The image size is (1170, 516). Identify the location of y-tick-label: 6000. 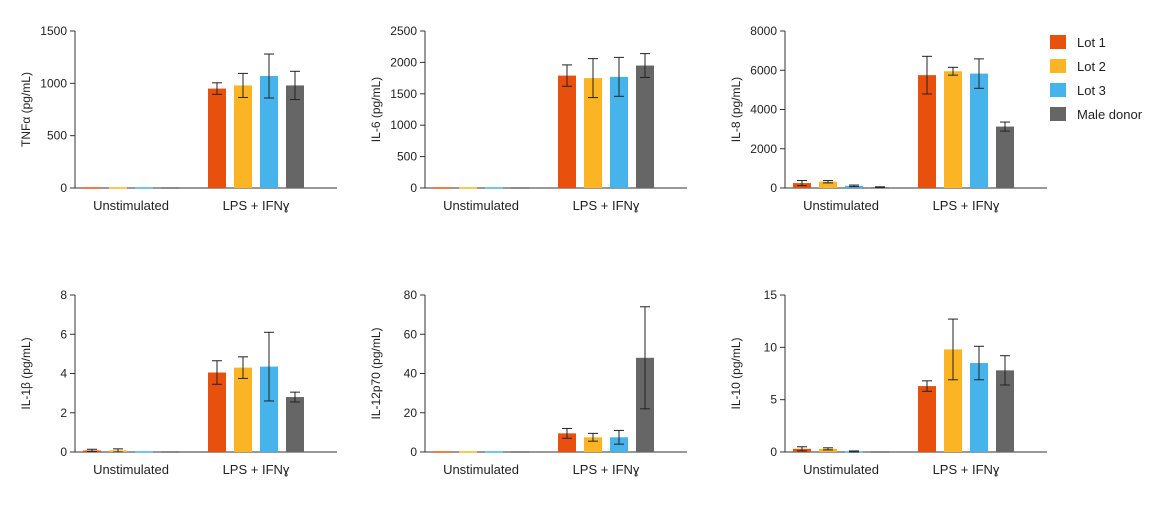
(763, 70).